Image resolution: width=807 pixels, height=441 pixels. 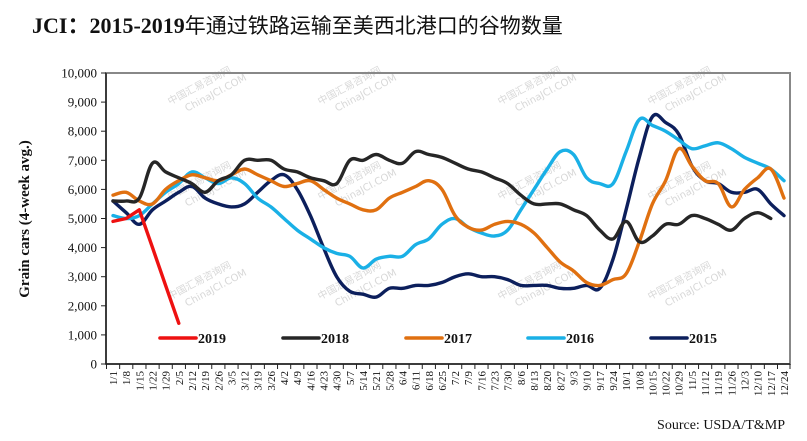 I want to click on x-tick-label: 4/16, so click(x=311, y=381).